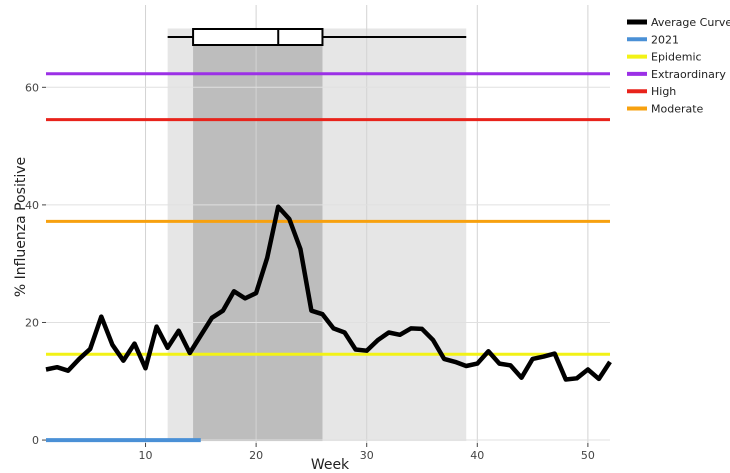  What do you see at coordinates (677, 109) in the screenshot?
I see `legend-label: Moderate` at bounding box center [677, 109].